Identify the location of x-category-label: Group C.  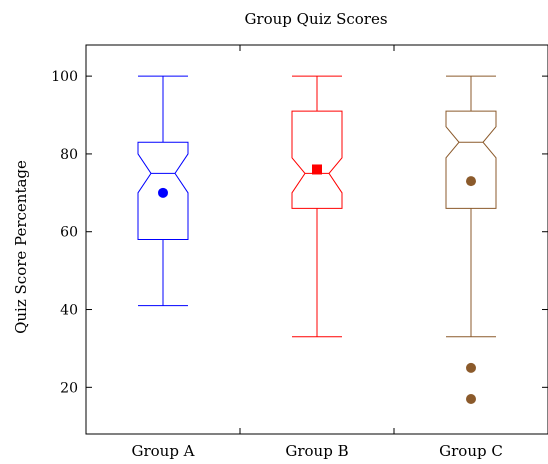
(471, 451).